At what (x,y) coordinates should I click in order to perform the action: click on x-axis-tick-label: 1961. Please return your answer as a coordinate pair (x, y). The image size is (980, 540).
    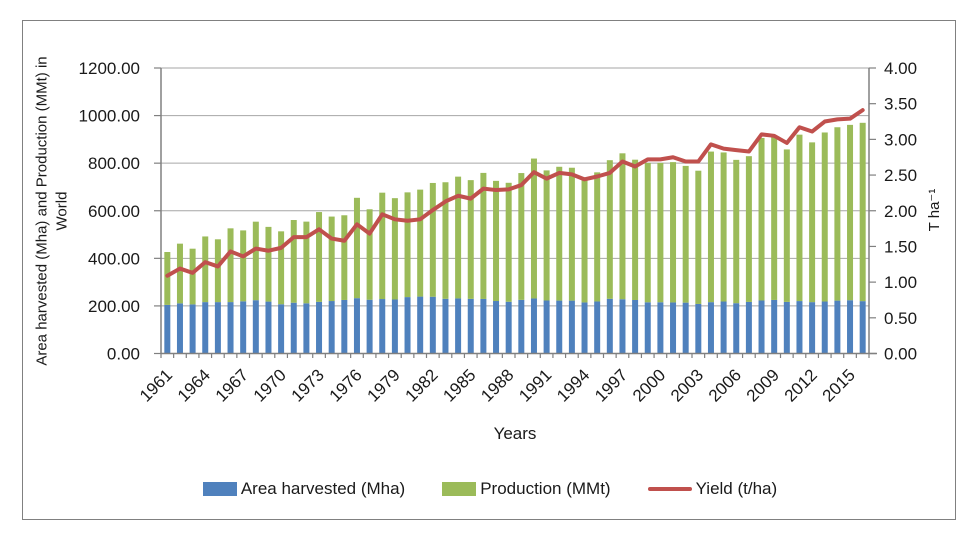
    Looking at the image, I should click on (156, 385).